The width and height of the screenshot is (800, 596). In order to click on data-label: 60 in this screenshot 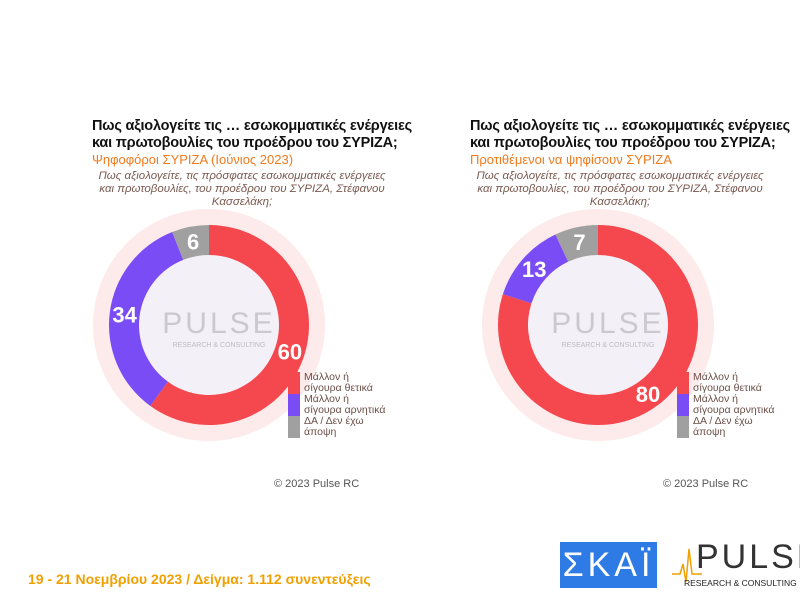, I will do `click(290, 351)`.